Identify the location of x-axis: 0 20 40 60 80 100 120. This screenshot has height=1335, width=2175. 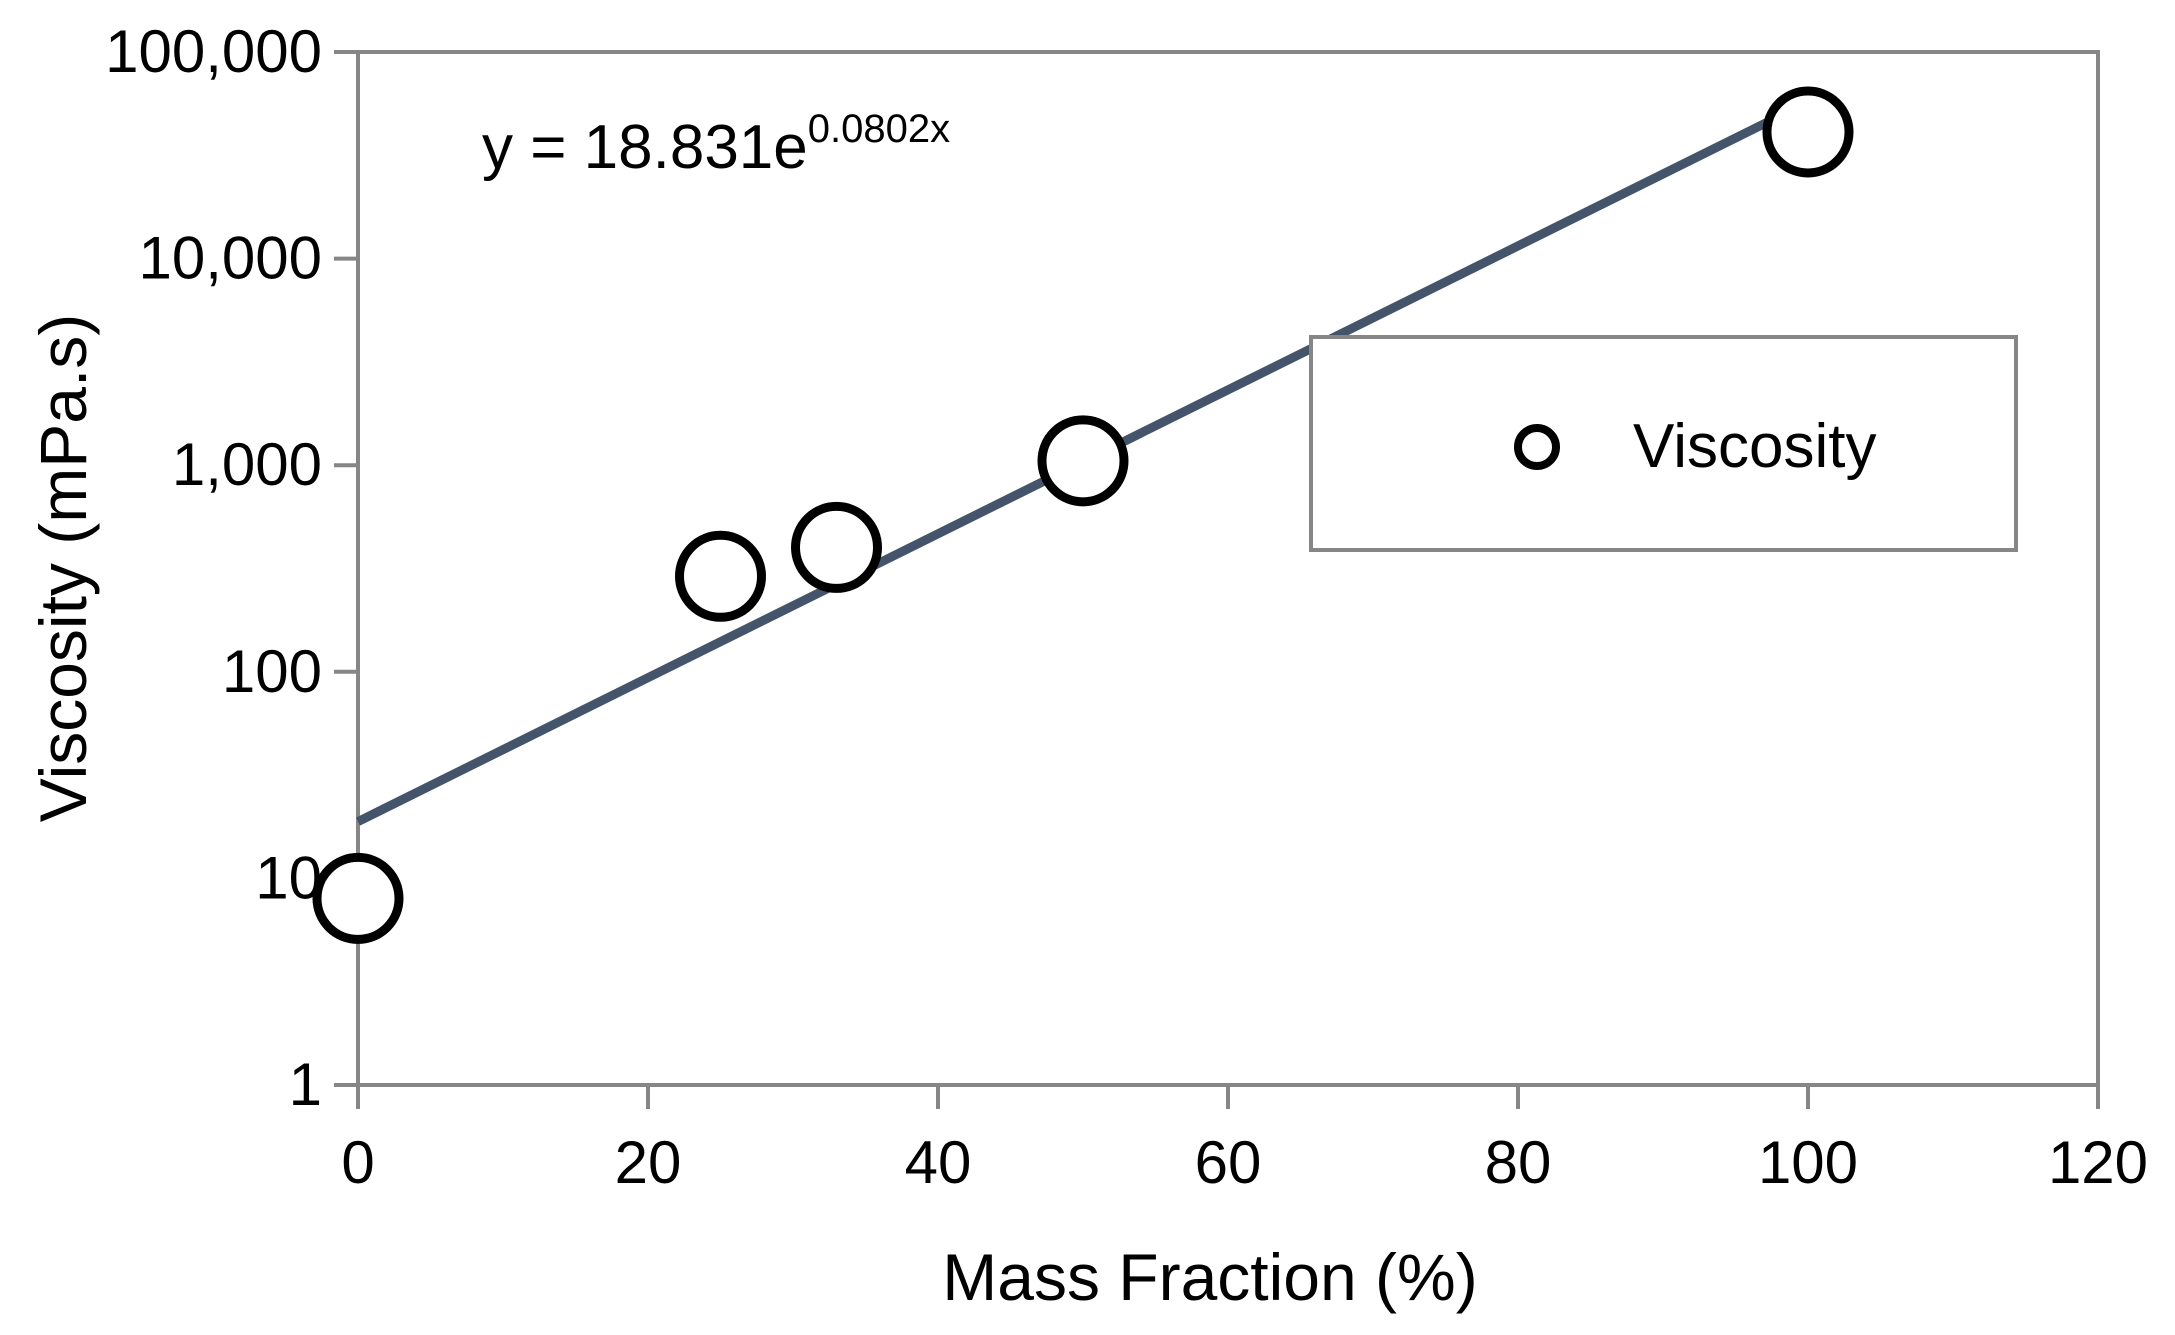
(1244, 1140).